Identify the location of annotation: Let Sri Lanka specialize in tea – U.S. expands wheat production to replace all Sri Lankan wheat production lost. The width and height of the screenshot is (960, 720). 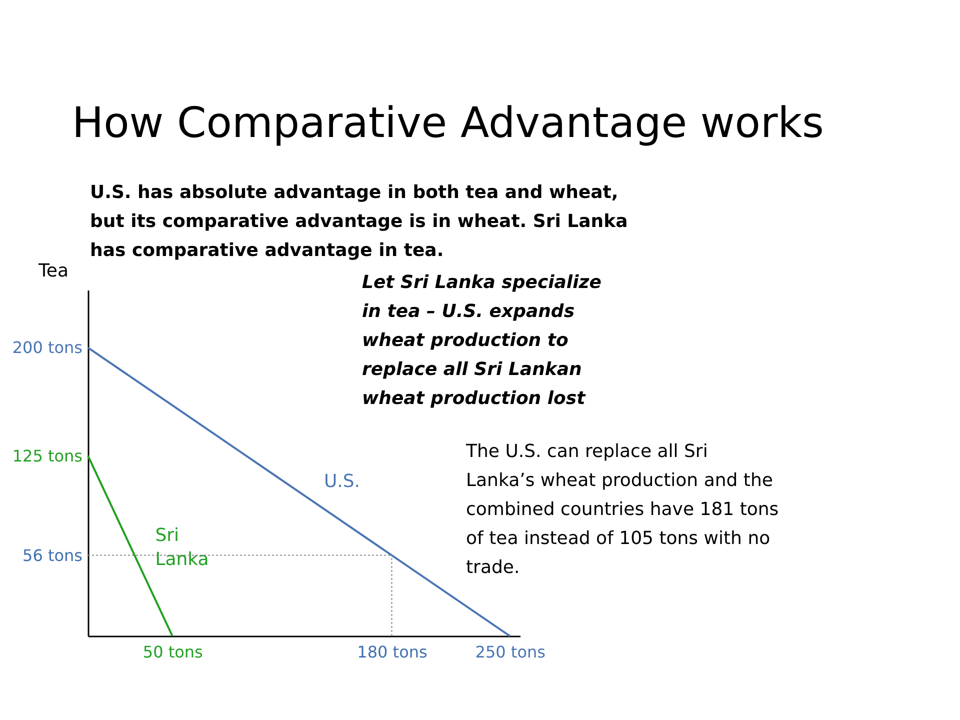
(482, 340).